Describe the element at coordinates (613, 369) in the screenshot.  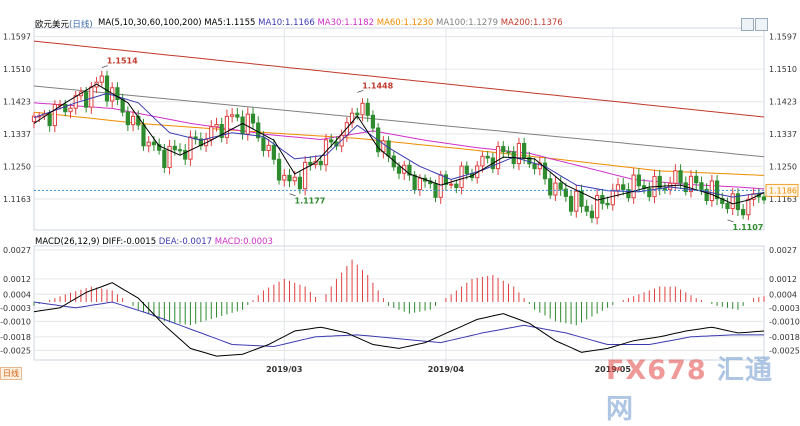
I see `date-tick-2: 2019/05` at that location.